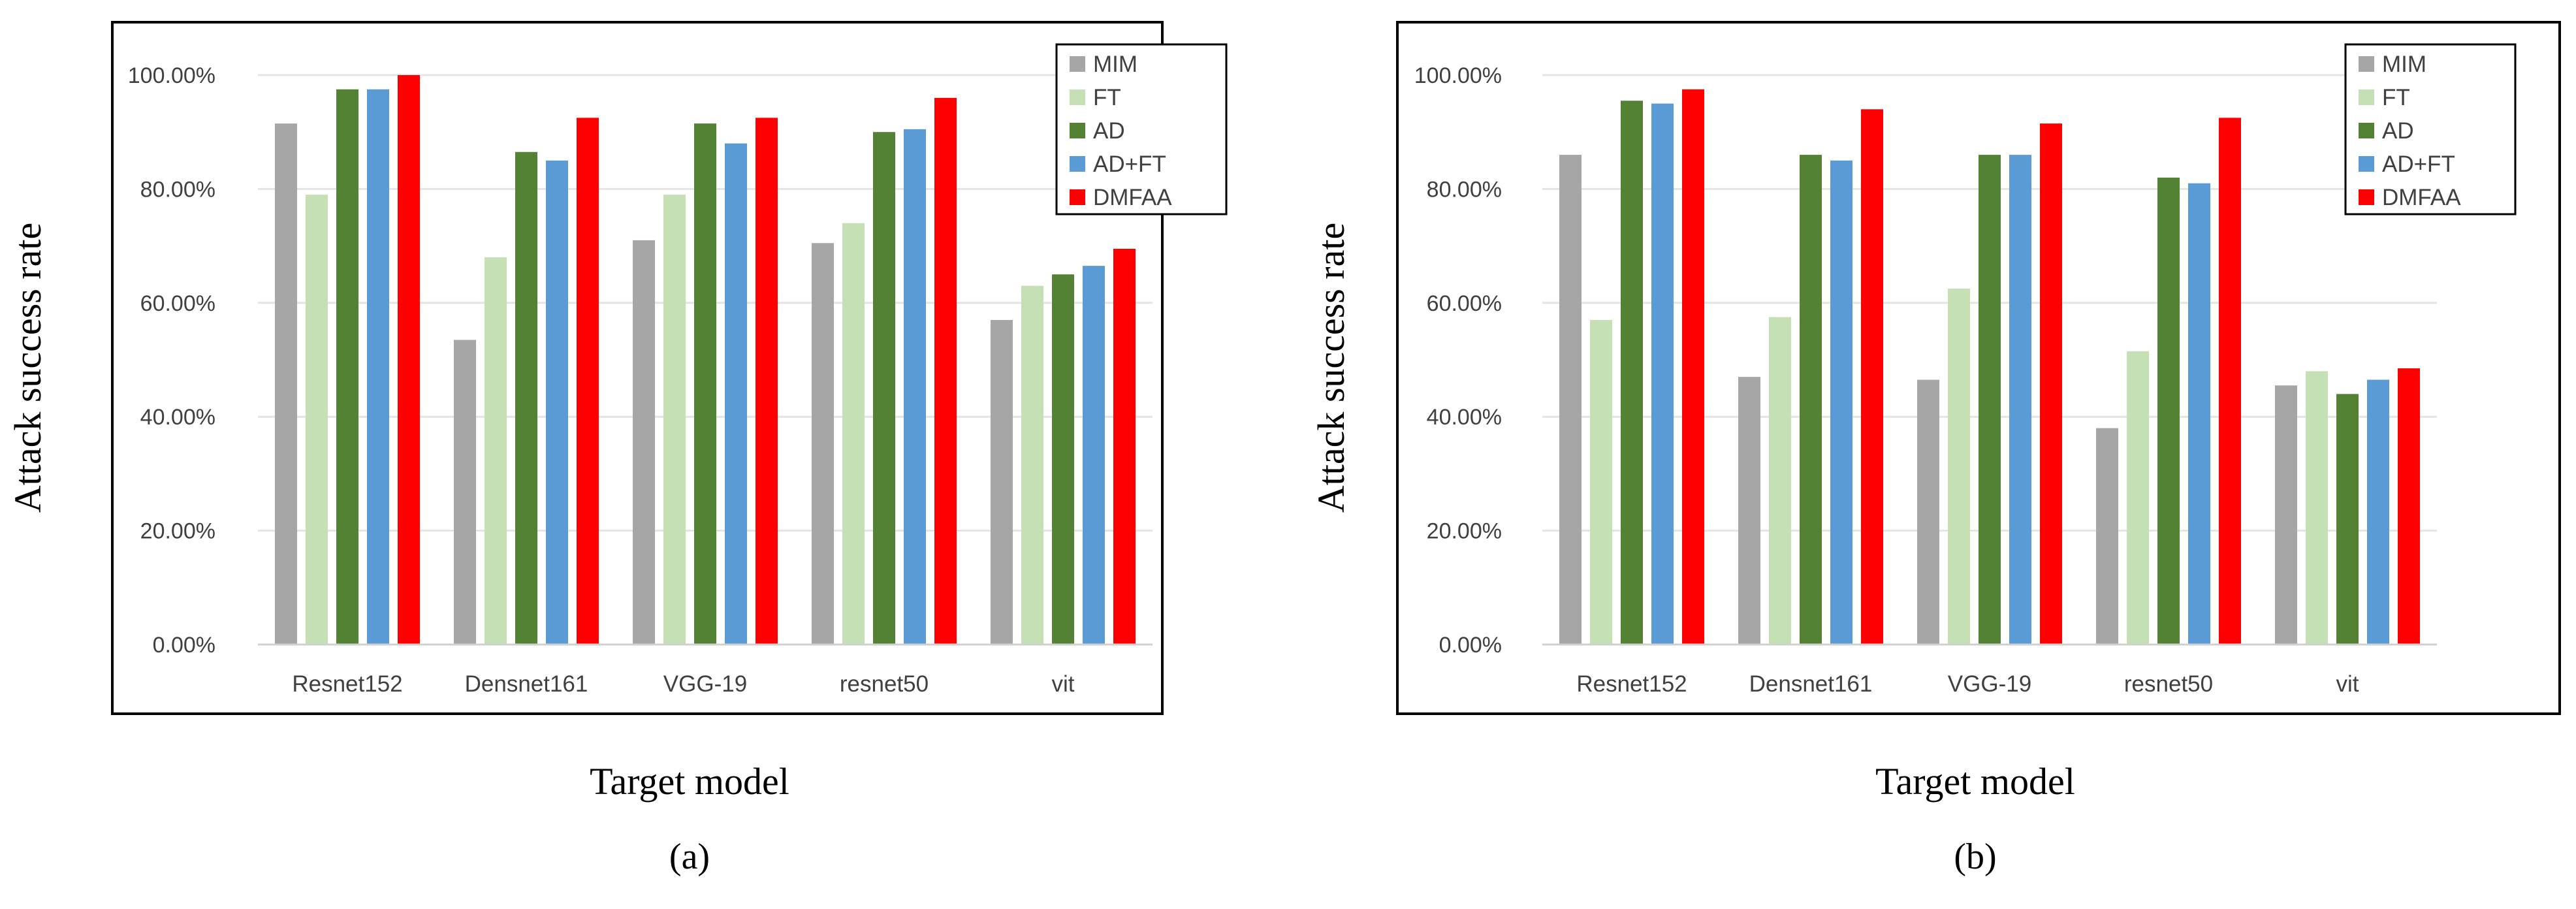 This screenshot has height=909, width=2576. Describe the element at coordinates (1975, 857) in the screenshot. I see `panel-caption: (b)` at that location.